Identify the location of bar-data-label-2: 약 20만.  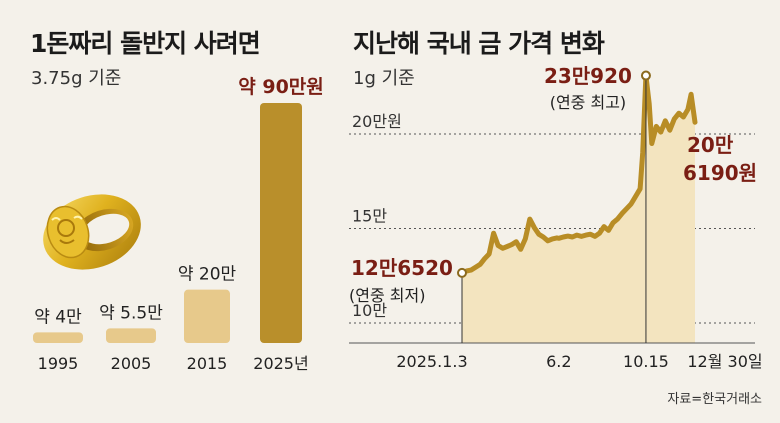
(207, 275).